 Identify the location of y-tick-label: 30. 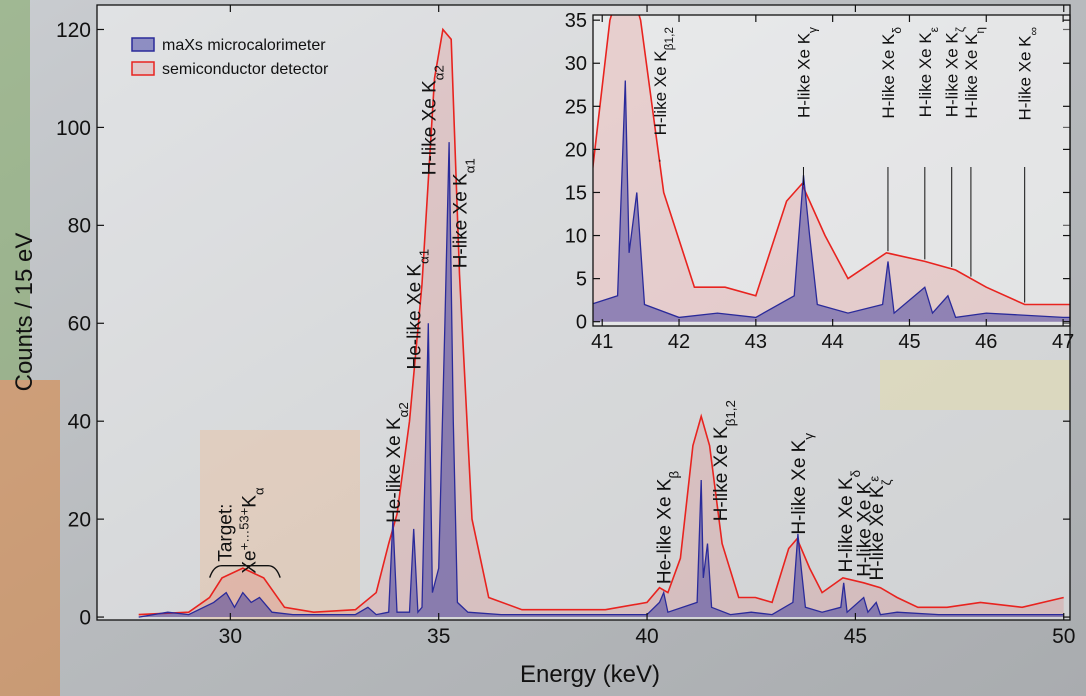
(576, 64).